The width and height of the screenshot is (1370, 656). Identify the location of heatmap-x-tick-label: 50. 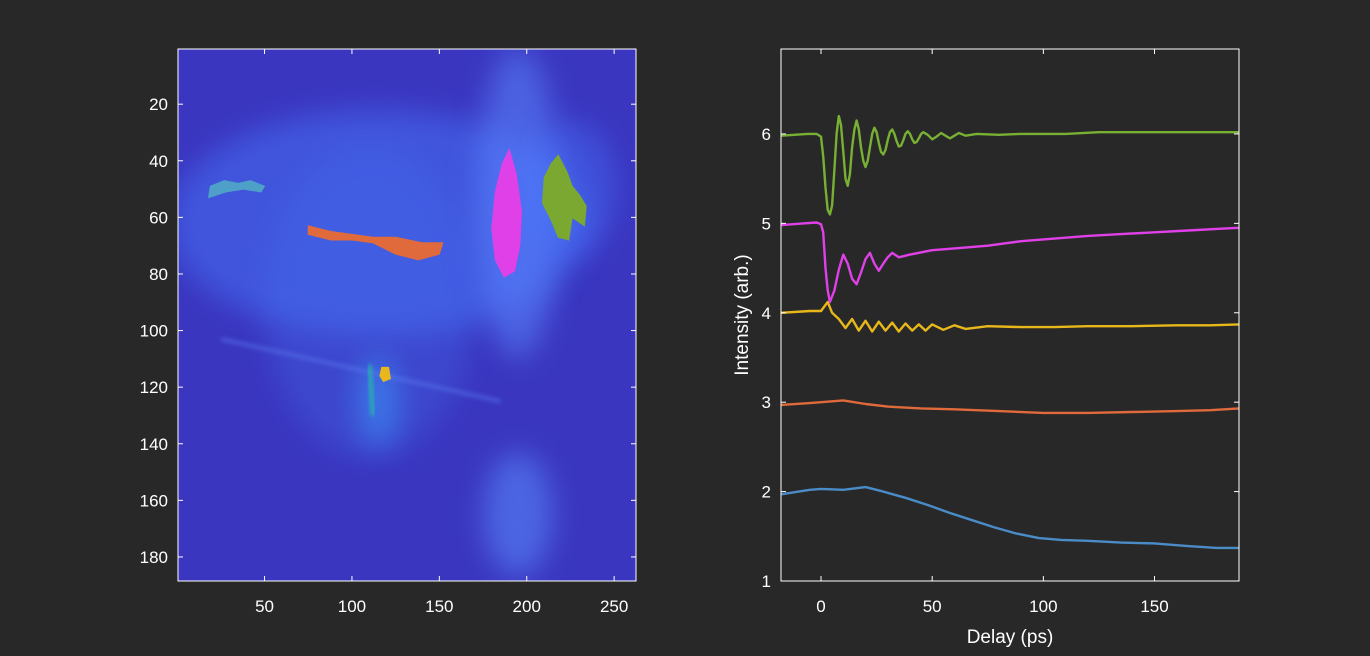
(264, 606).